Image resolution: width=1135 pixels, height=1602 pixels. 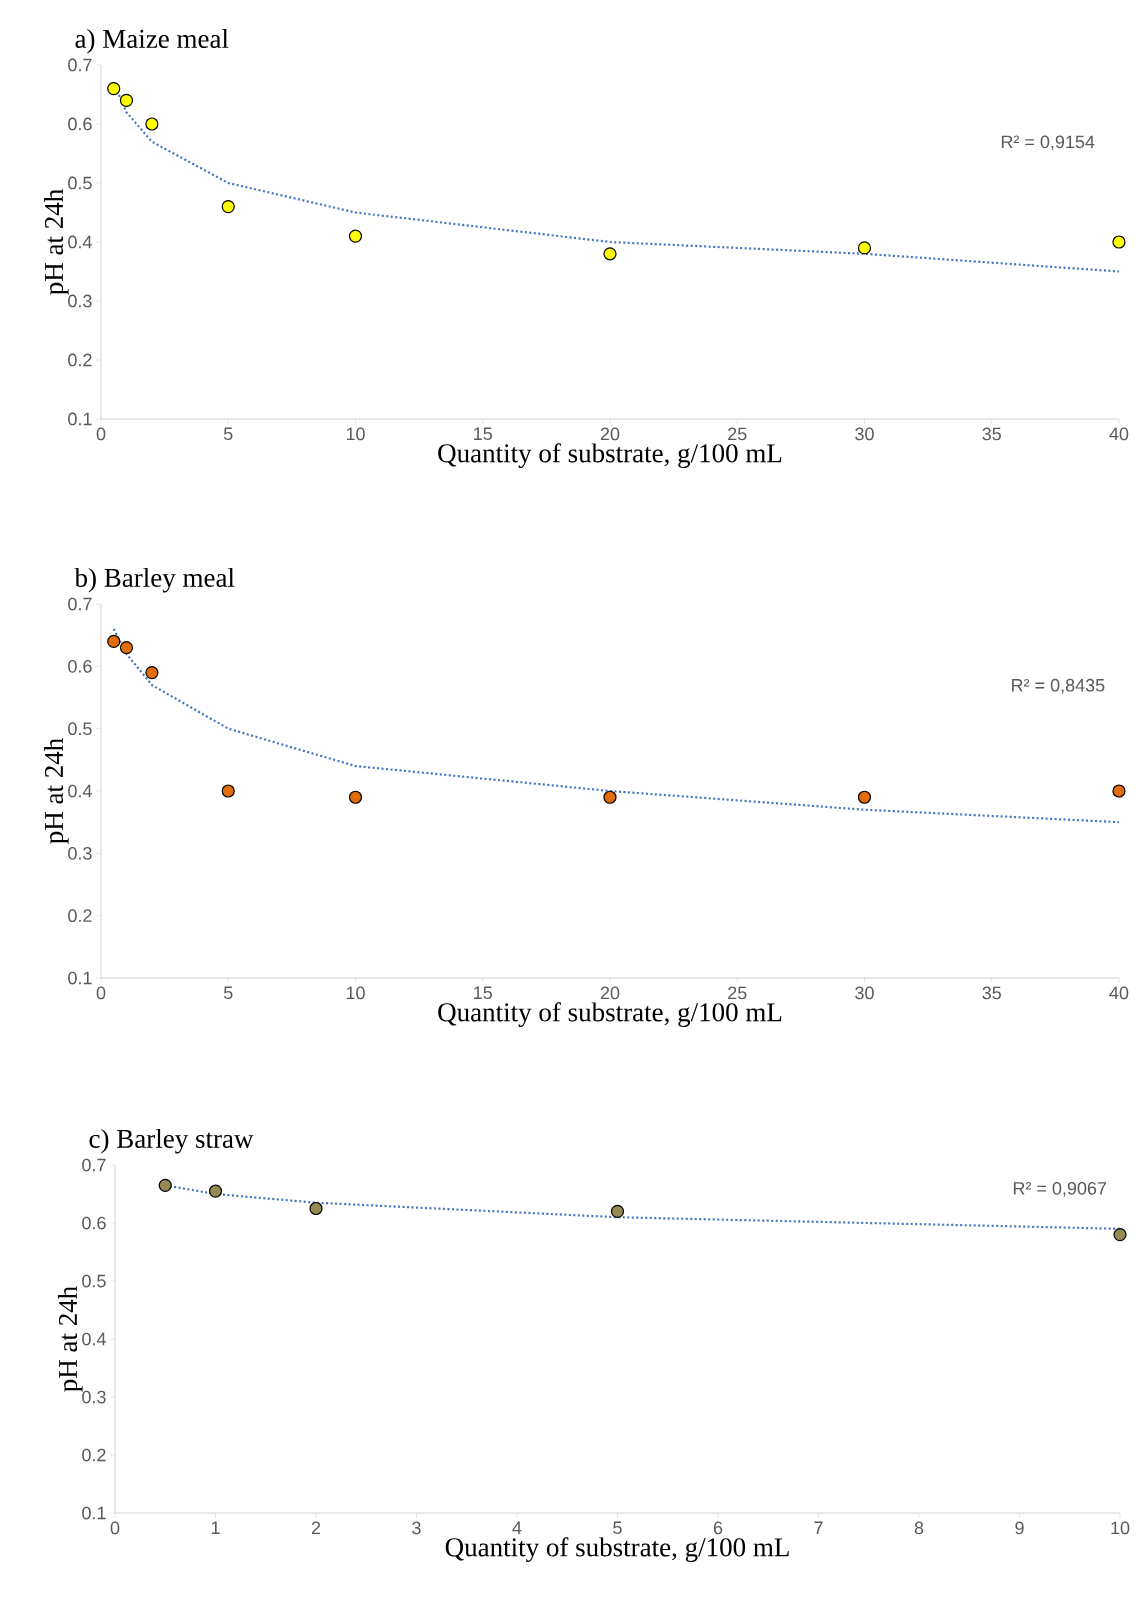 I want to click on chart-title: a) Maize meal, so click(x=152, y=41).